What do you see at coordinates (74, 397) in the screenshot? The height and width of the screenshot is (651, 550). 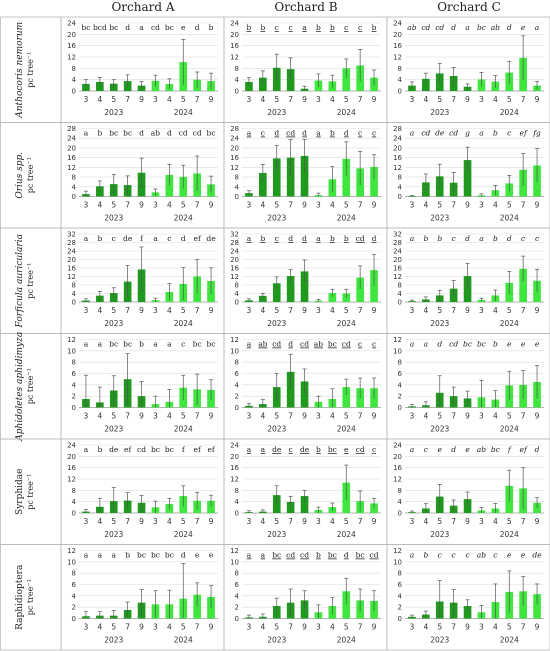 I see `y-tick-label: 2` at bounding box center [74, 397].